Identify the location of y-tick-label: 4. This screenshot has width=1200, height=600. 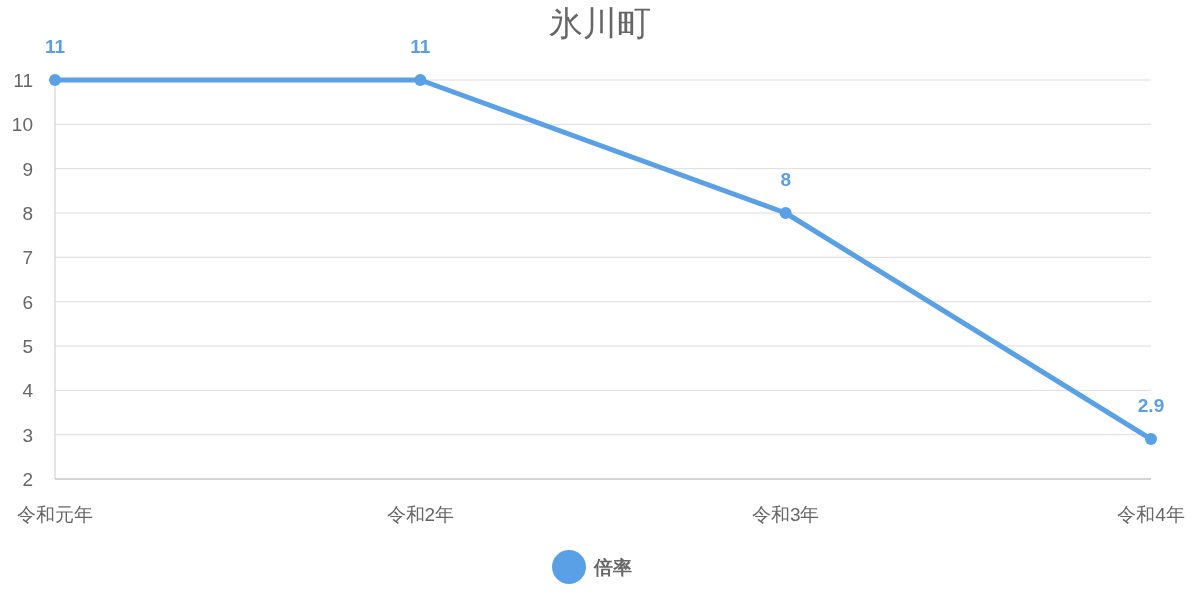
(28, 391).